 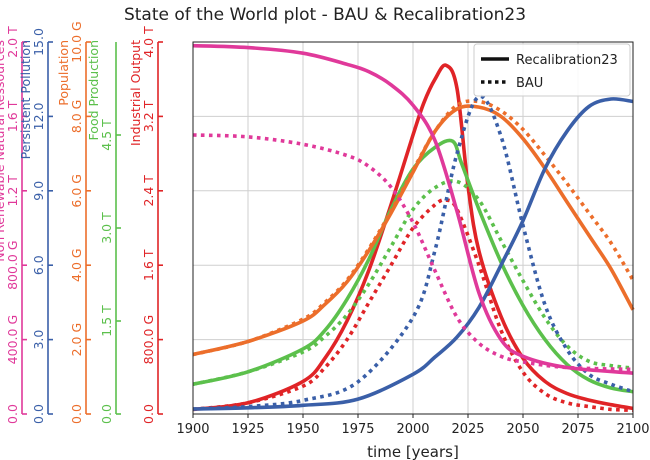 What do you see at coordinates (632, 429) in the screenshot?
I see `x-tick-label: 2100` at bounding box center [632, 429].